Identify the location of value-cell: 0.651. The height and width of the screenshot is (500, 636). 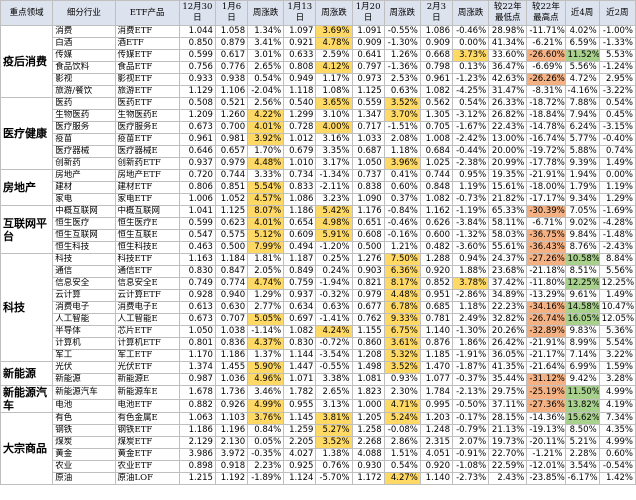
(368, 223).